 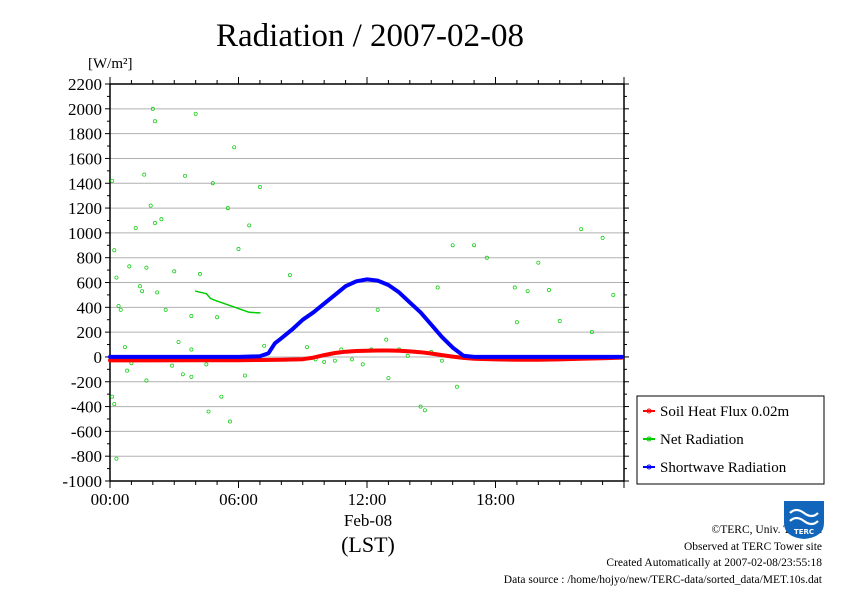 I want to click on legend-label: Net Radiation, so click(x=702, y=440).